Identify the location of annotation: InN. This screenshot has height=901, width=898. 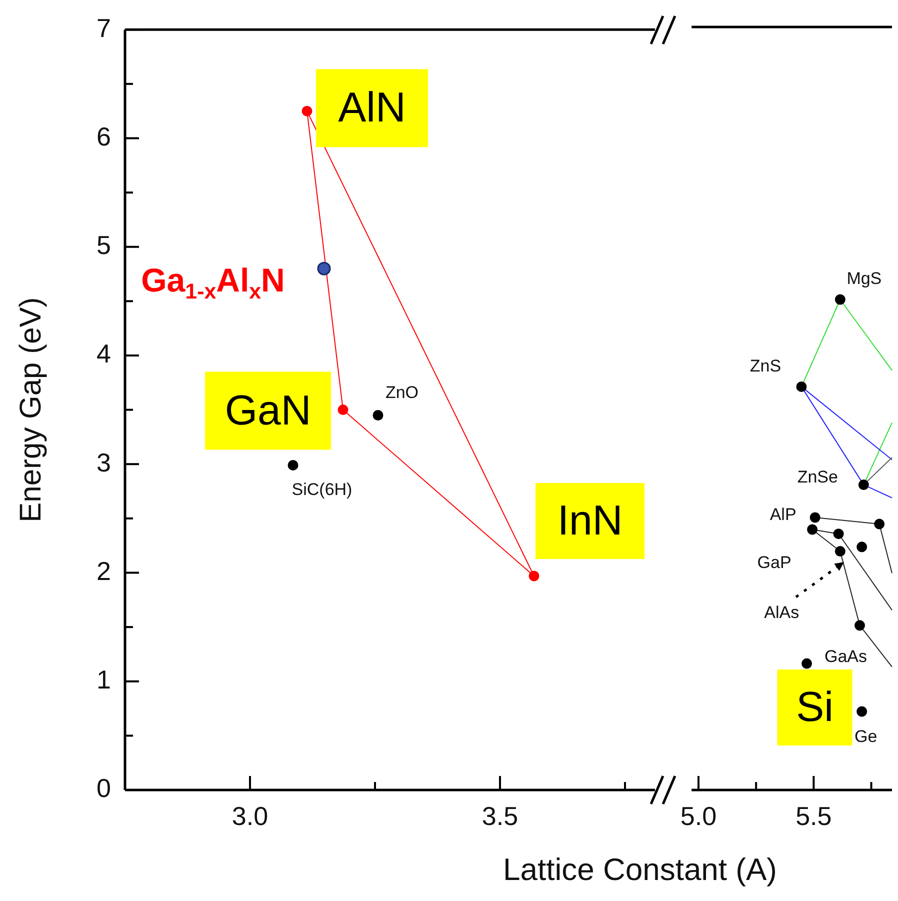
(590, 520).